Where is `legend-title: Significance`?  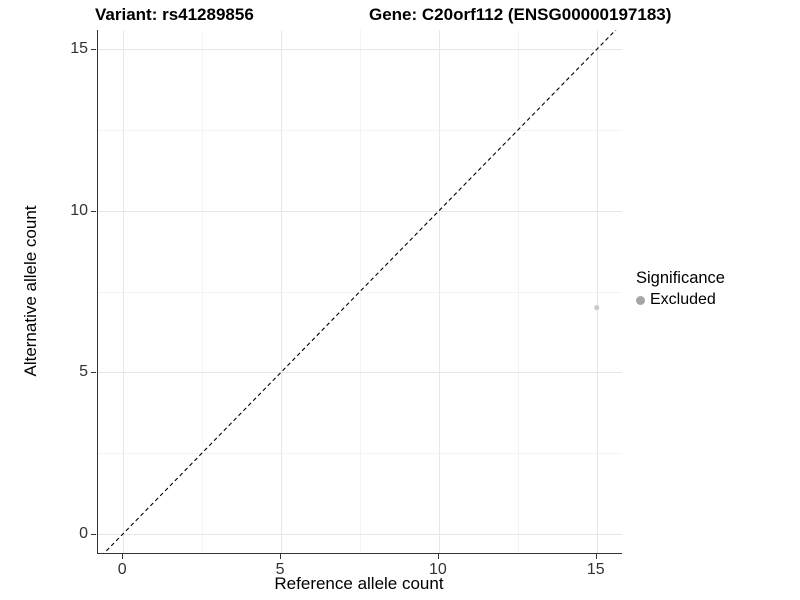 legend-title: Significance is located at coordinates (680, 278).